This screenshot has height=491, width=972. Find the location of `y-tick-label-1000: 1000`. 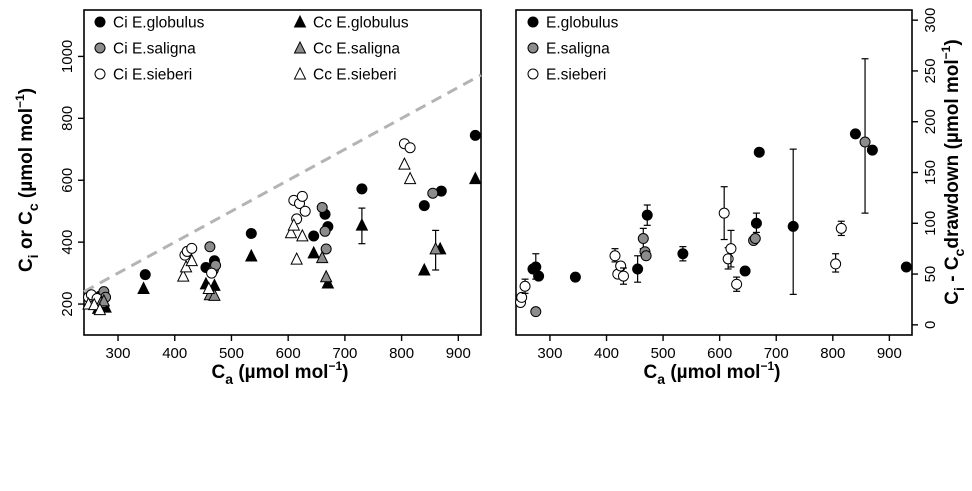

y-tick-label-1000: 1000 is located at coordinates (67, 56).